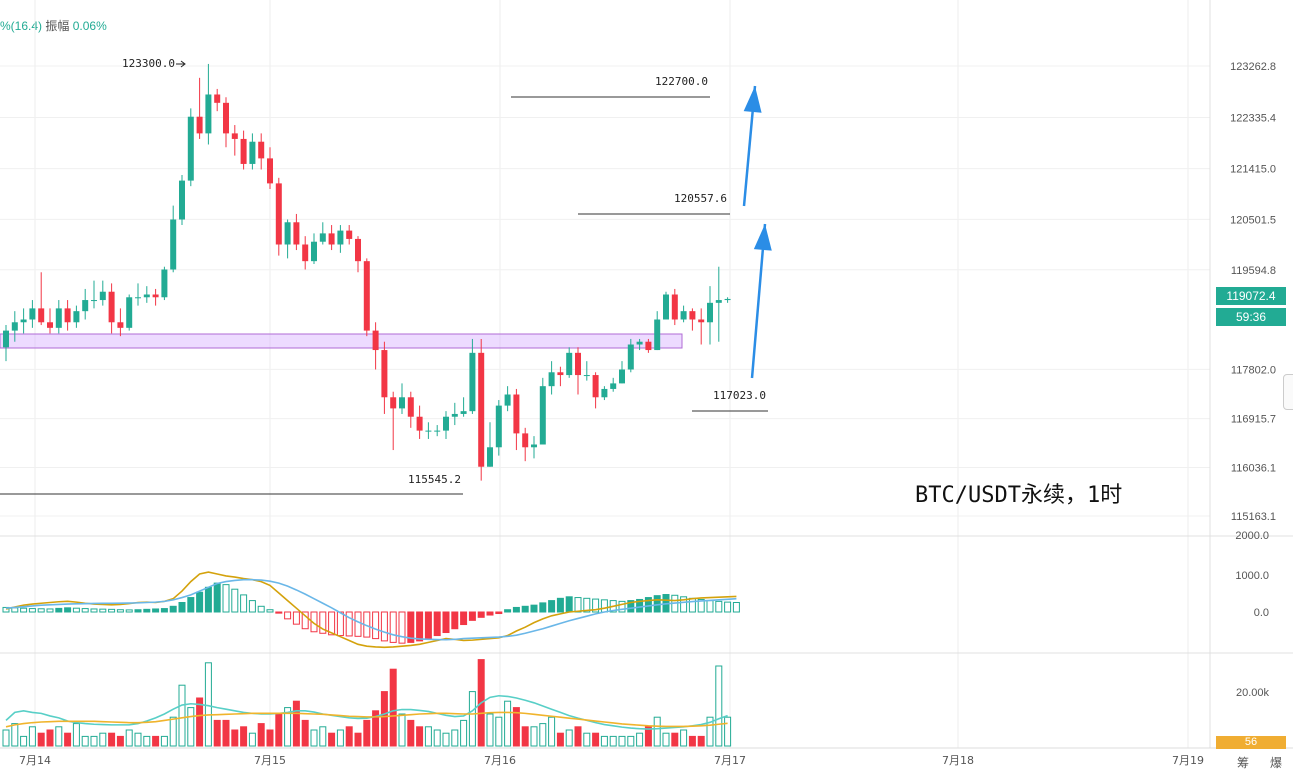  Describe the element at coordinates (1253, 517) in the screenshot. I see `price-tick-8: 115163.1` at that location.